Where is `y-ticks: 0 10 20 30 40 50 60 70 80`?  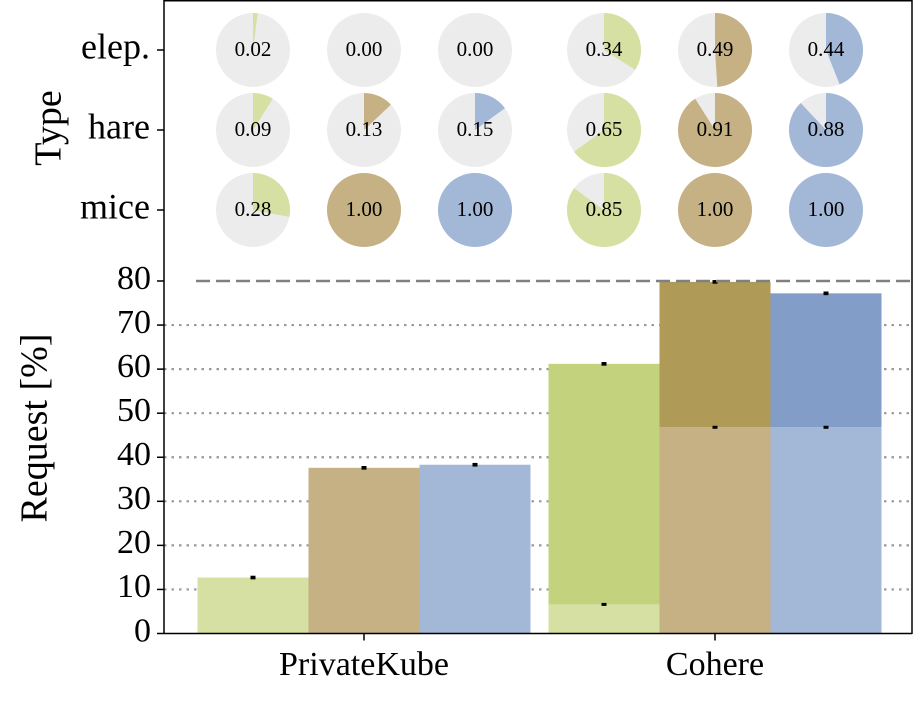 y-ticks: 0 10 20 30 40 50 60 70 80 is located at coordinates (140, 454).